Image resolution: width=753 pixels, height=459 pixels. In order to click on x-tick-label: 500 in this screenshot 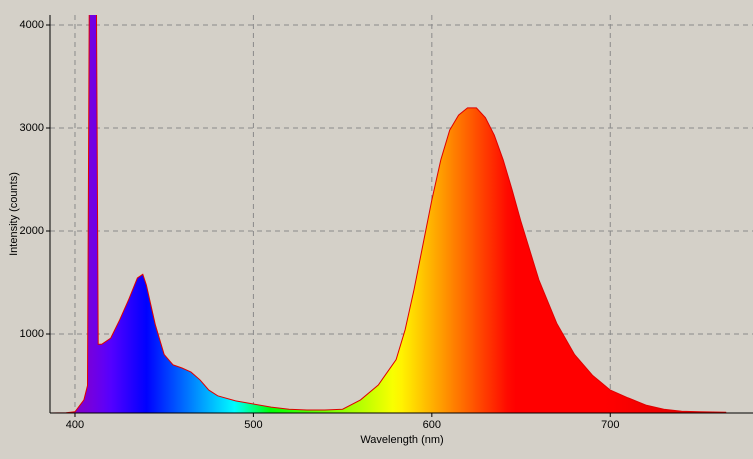, I will do `click(253, 425)`.